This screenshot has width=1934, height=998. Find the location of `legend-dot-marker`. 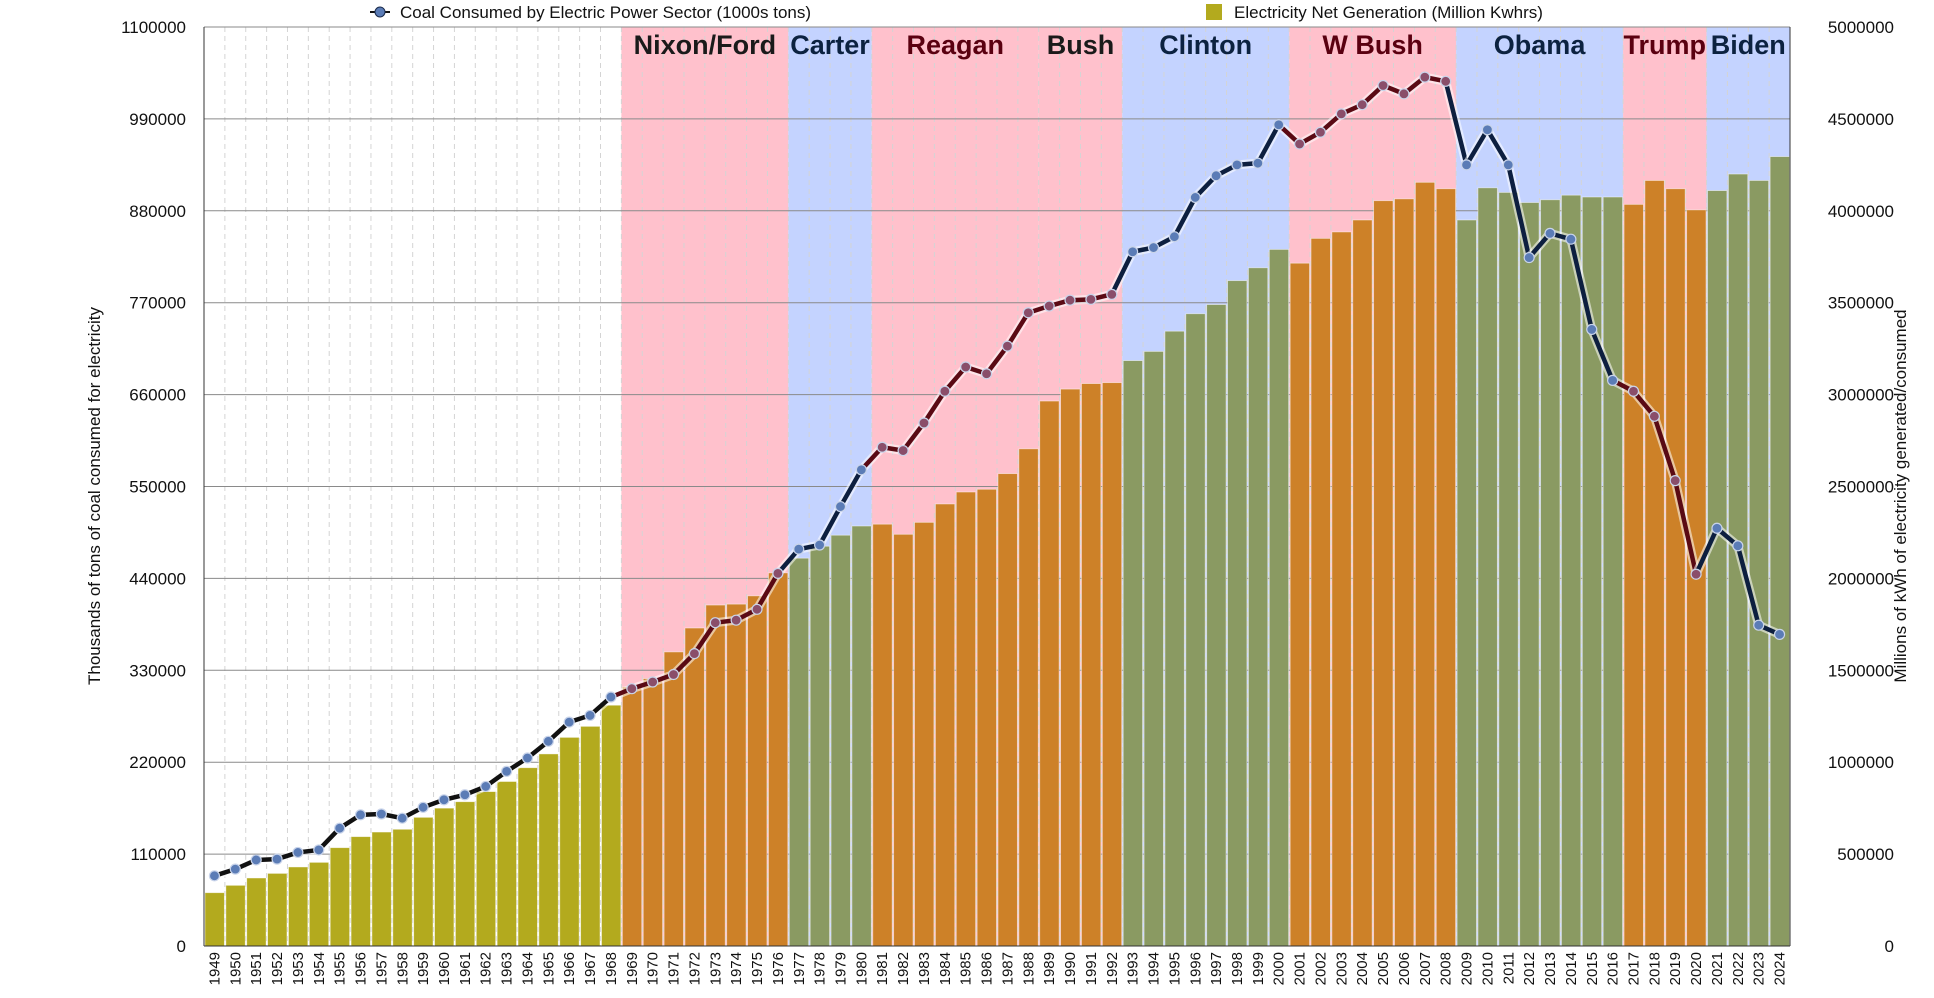

legend-dot-marker is located at coordinates (380, 12).